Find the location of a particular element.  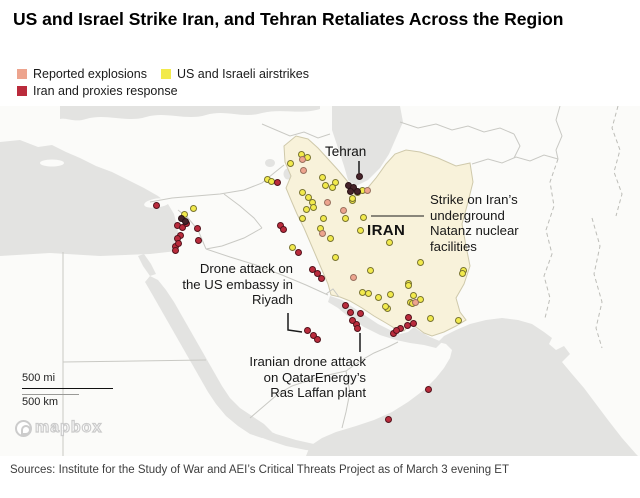

iran-label: IRAN is located at coordinates (386, 230).